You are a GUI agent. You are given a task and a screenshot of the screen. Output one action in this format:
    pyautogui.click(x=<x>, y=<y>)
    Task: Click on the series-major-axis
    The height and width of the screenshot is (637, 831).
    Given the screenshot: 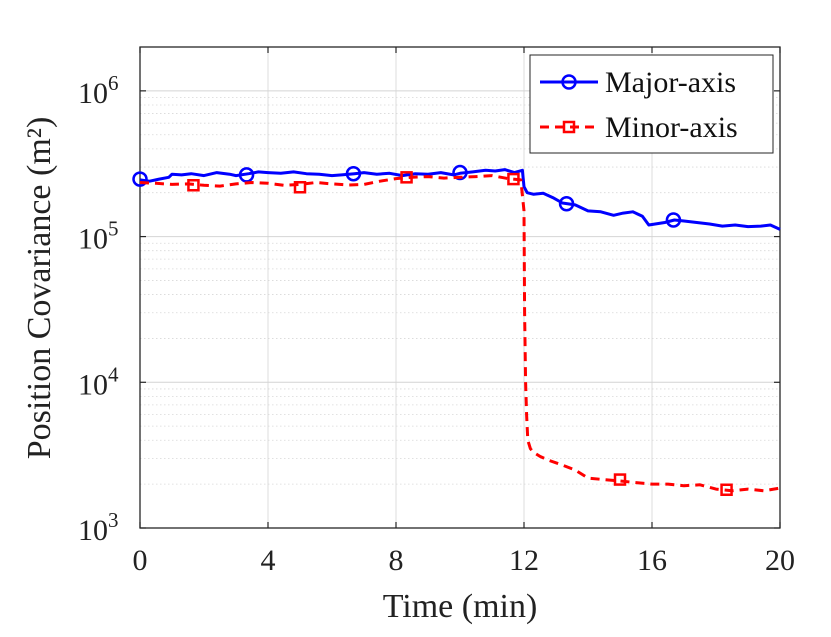 What is the action you would take?
    pyautogui.click(x=456, y=197)
    